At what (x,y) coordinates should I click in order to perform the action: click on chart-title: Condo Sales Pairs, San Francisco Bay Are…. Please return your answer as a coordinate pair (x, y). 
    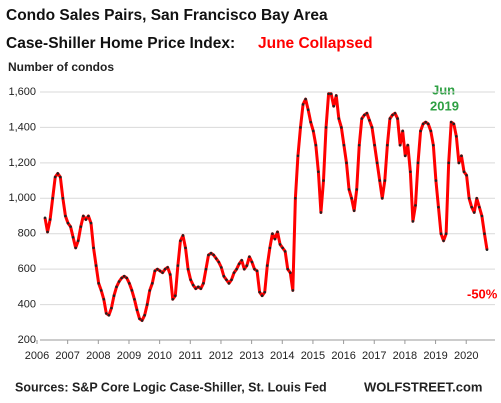
    Looking at the image, I should click on (167, 15).